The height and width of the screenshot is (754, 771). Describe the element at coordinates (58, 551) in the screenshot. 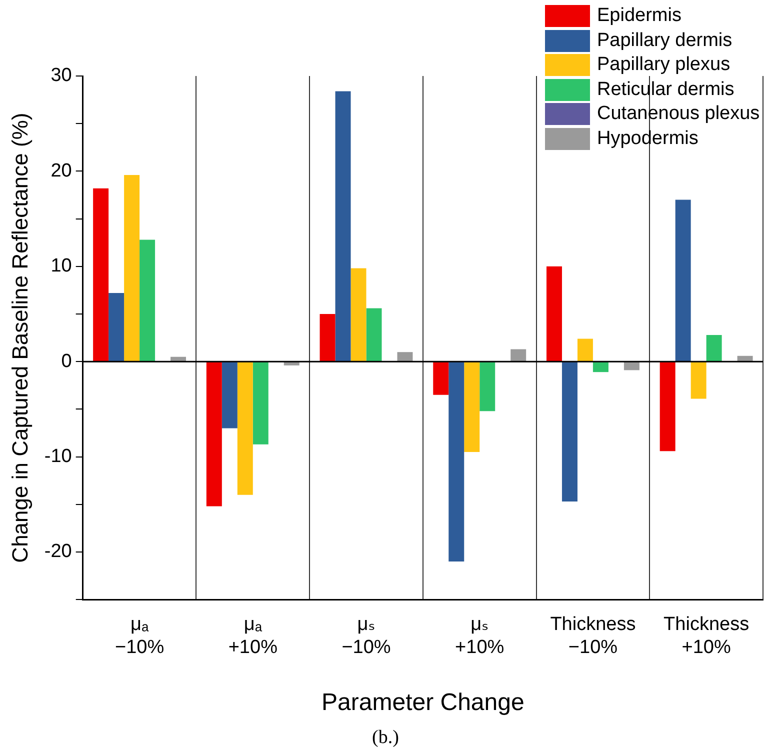

I see `y-tick-label: -20` at that location.